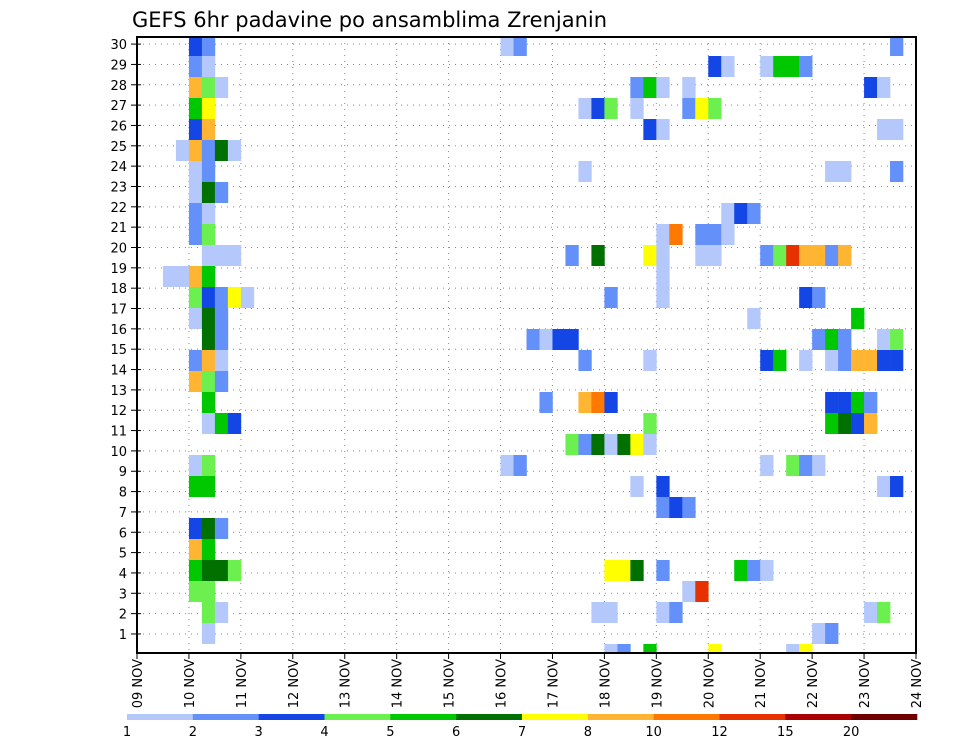 The width and height of the screenshot is (960, 742). I want to click on colorbar-label: 4, so click(324, 732).